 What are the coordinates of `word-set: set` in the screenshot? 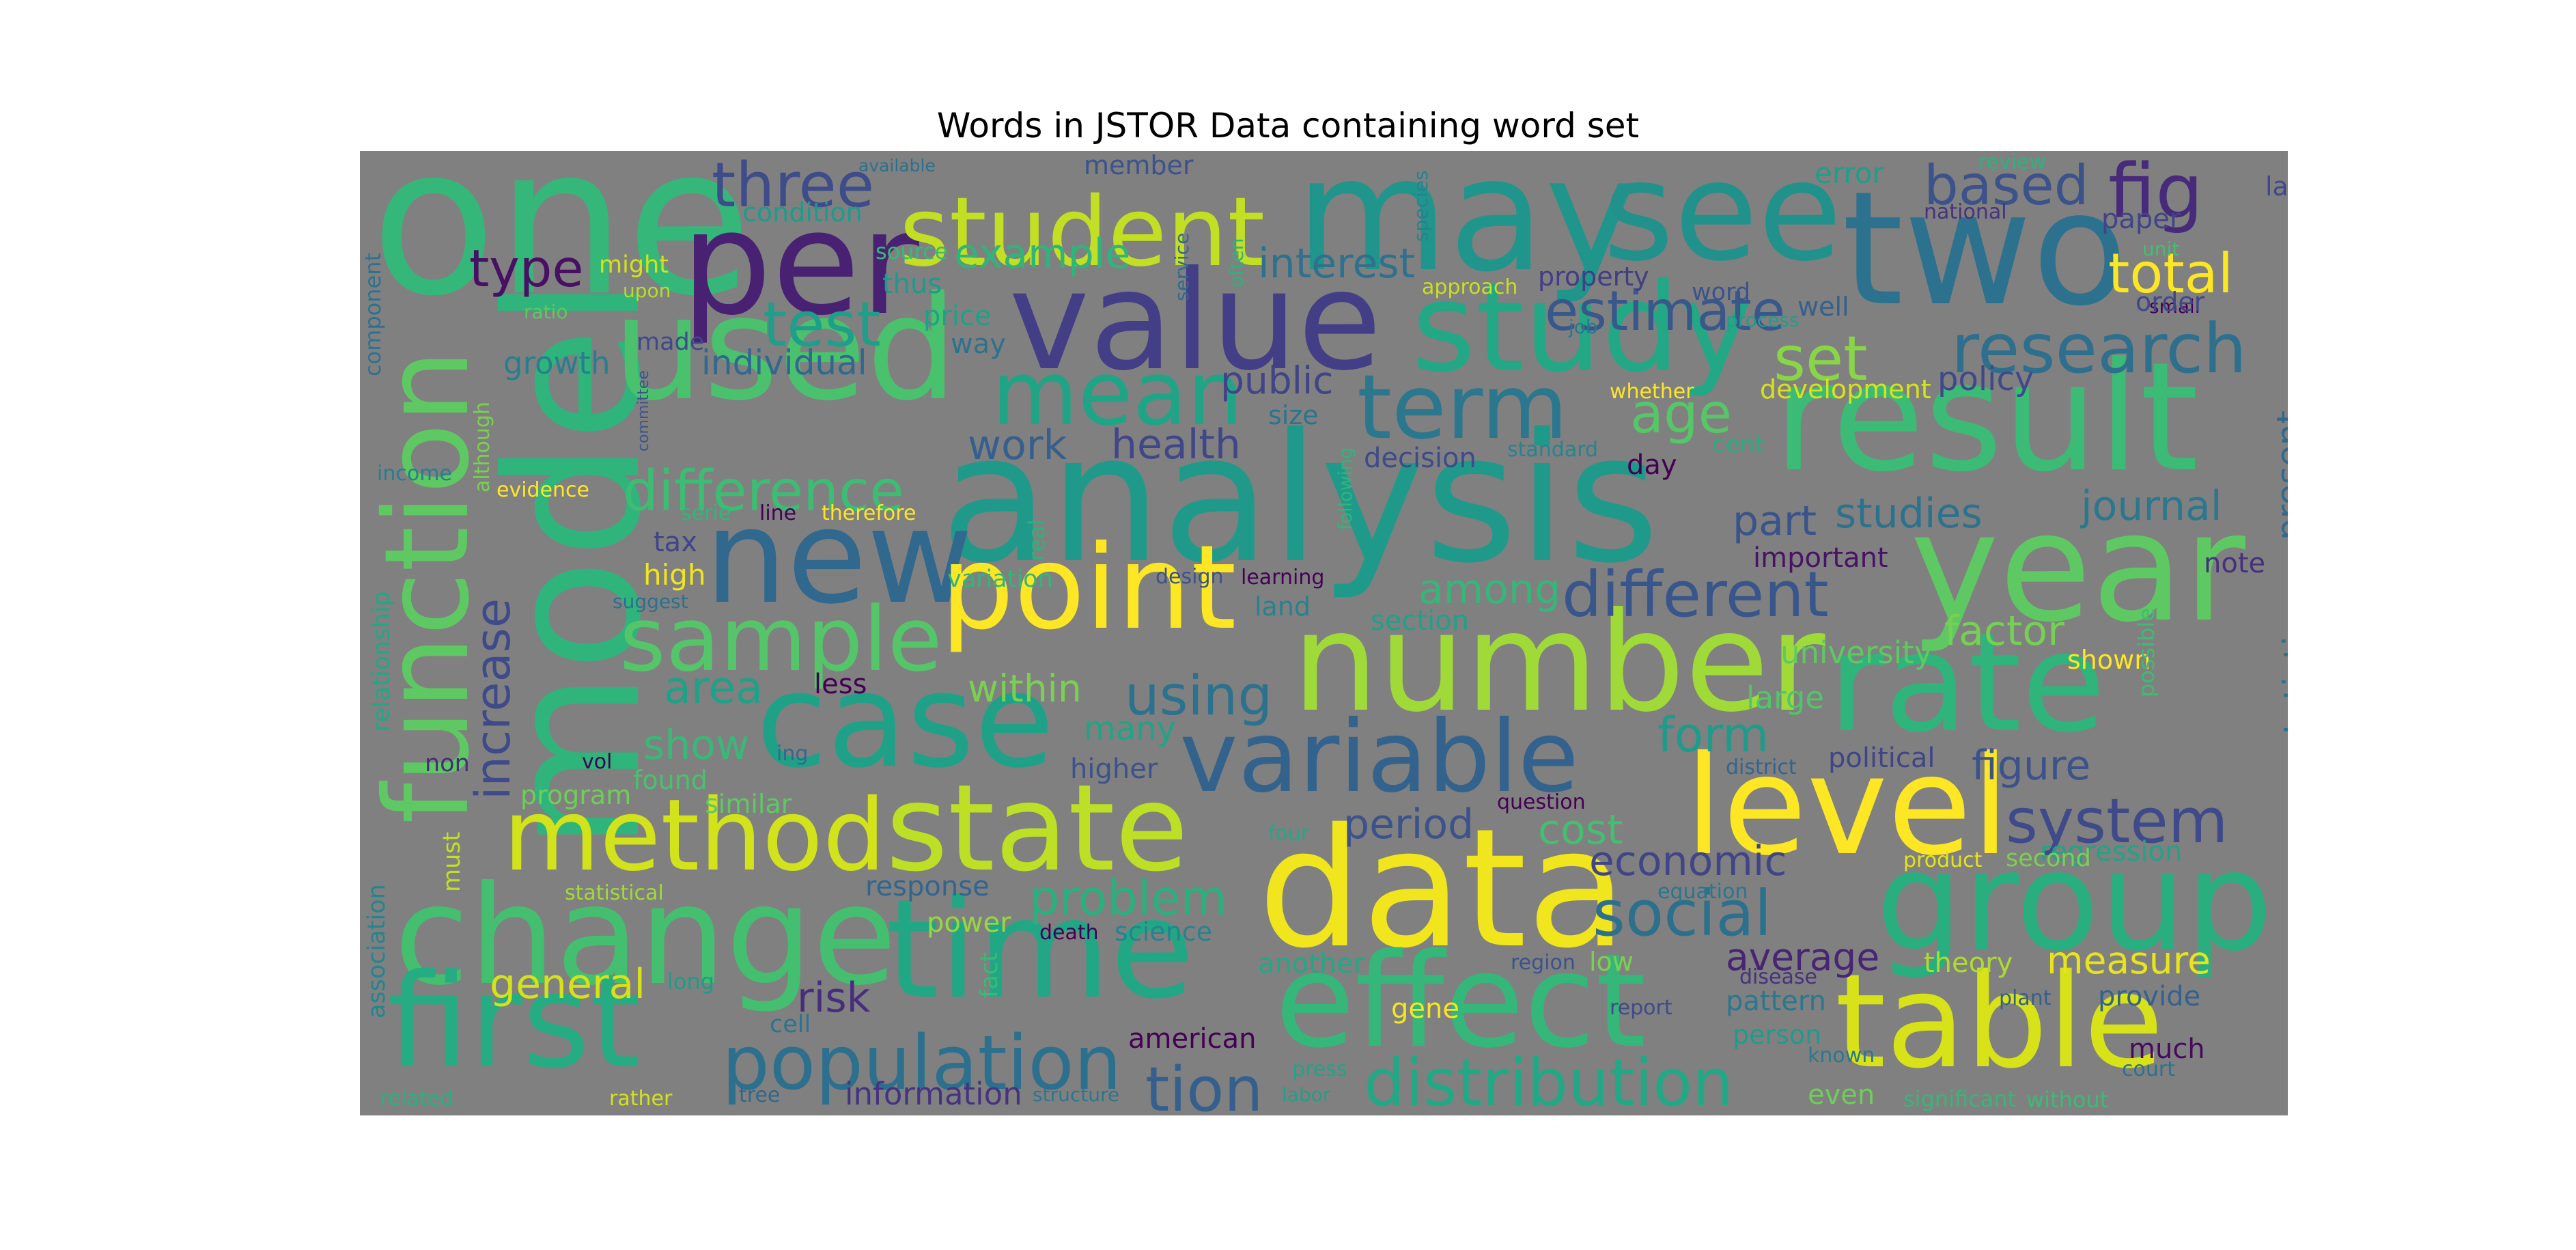 It's located at (1821, 359).